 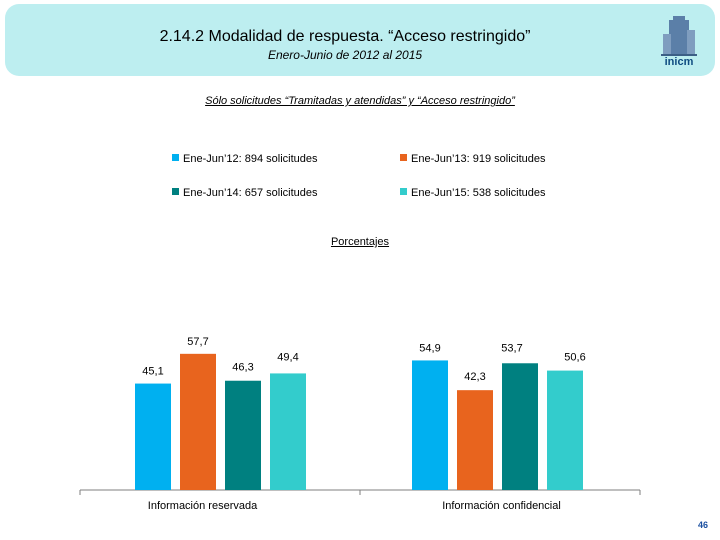 What do you see at coordinates (679, 36) in the screenshot?
I see `logo-graphic` at bounding box center [679, 36].